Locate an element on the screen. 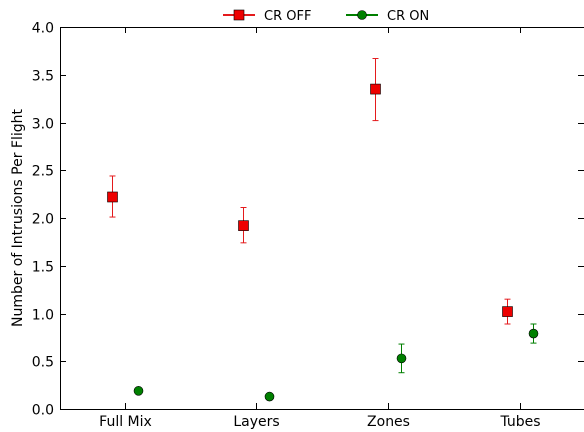 This screenshot has height=432, width=584. y-tick-label: 3.0 is located at coordinates (43, 125).